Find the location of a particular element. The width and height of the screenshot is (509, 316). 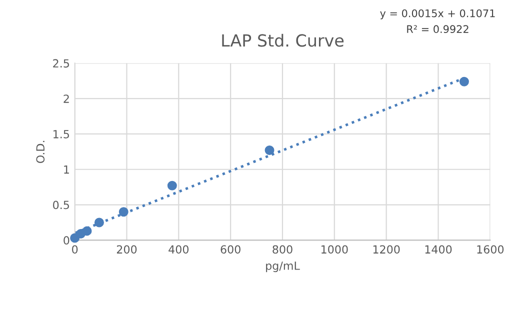

x-tick-label: 200 is located at coordinates (126, 249).